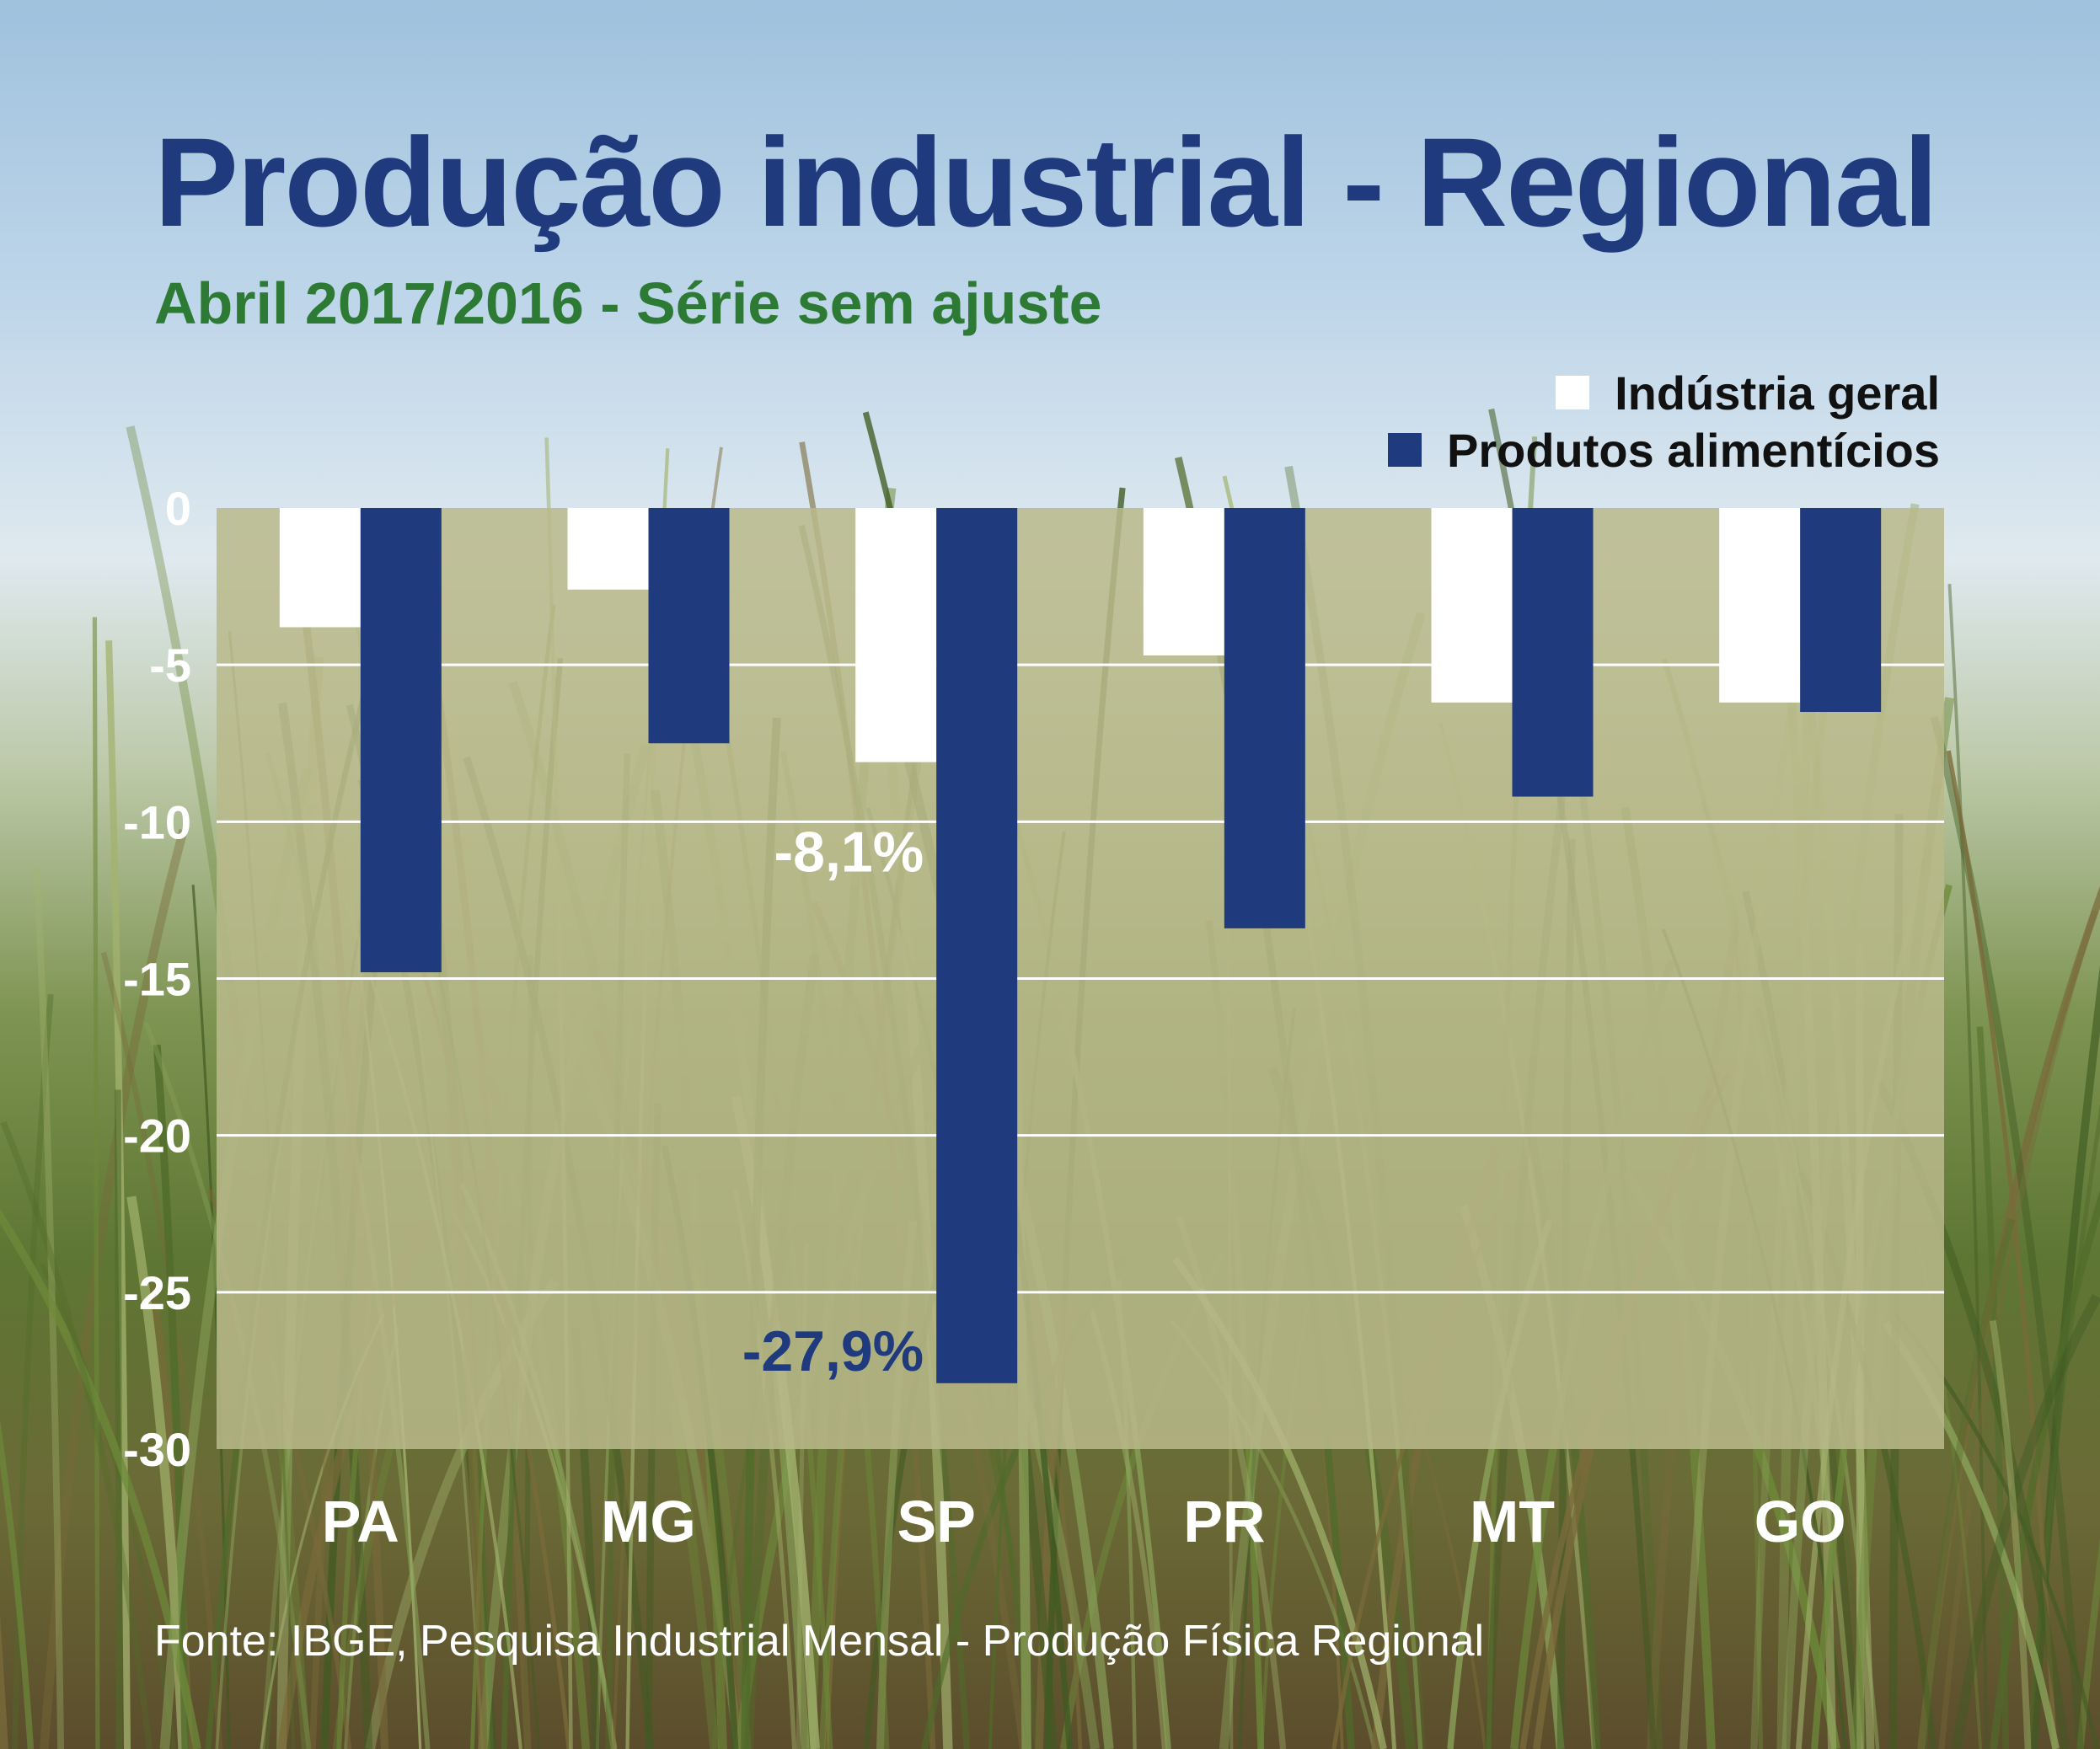  I want to click on bar-mt-industria-geral, so click(1472, 605).